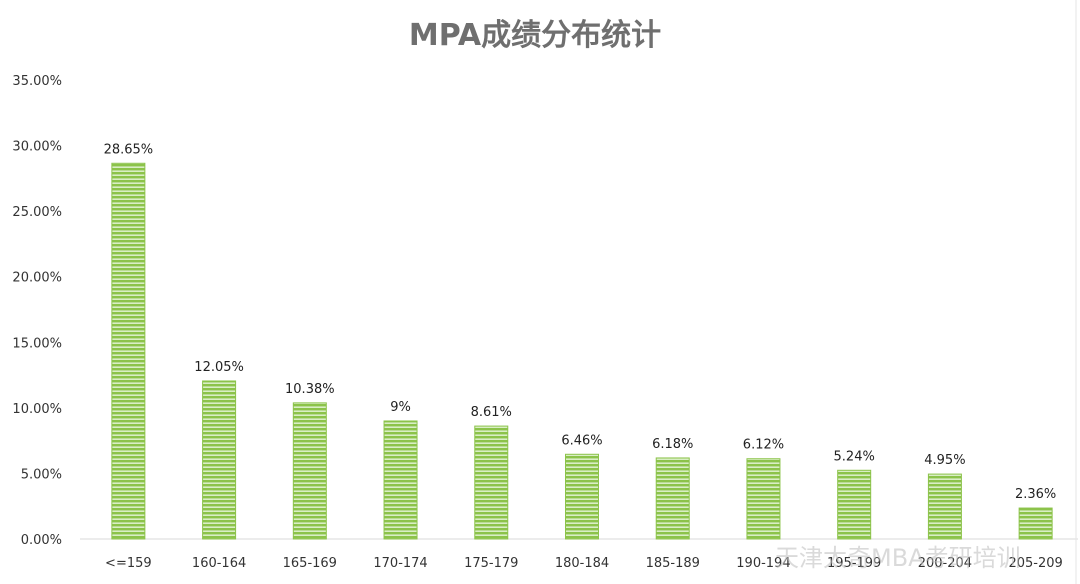 The image size is (1080, 584). What do you see at coordinates (41, 540) in the screenshot?
I see `y-tick-label: 0.00%` at bounding box center [41, 540].